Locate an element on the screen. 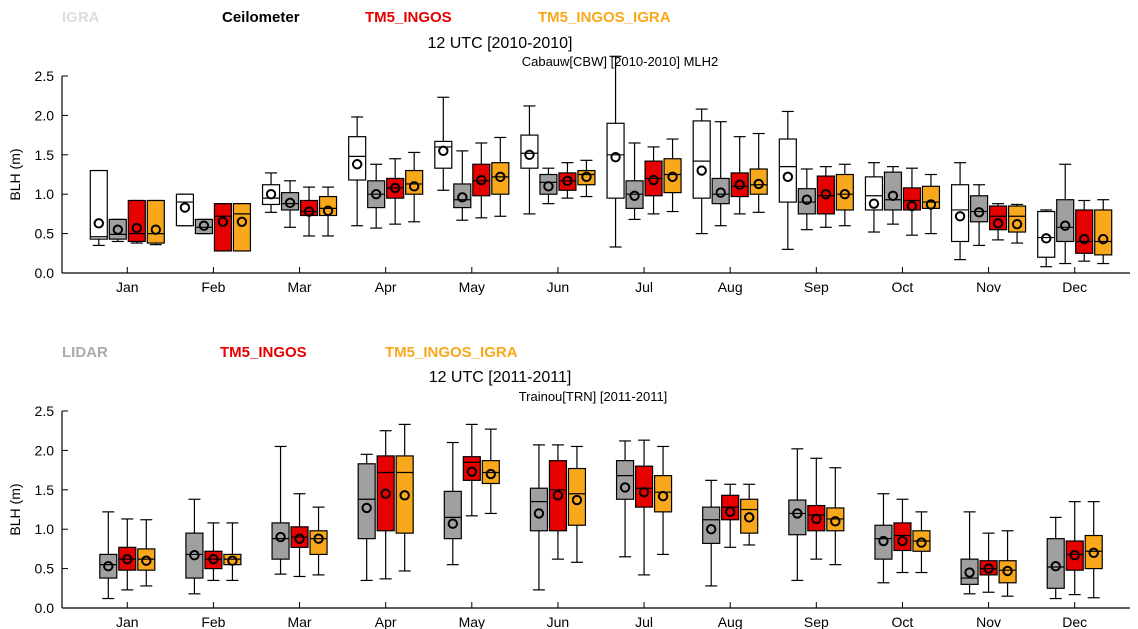 This screenshot has height=629, width=1138. box-jun-ceilometer is located at coordinates (548, 186).